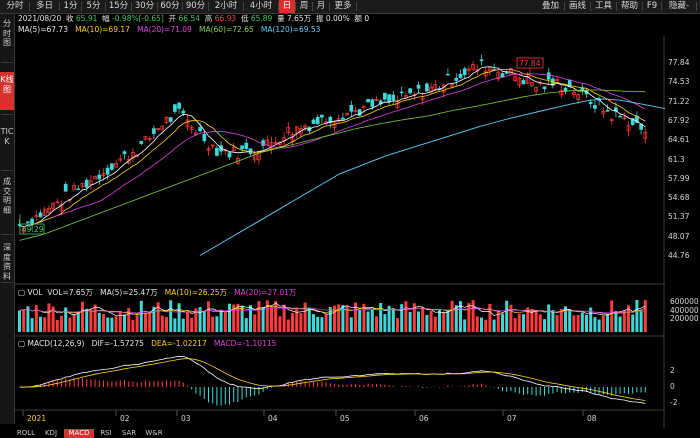 The height and width of the screenshot is (438, 700). Describe the element at coordinates (44, 6) in the screenshot. I see `period-tab-1: 多日` at that location.